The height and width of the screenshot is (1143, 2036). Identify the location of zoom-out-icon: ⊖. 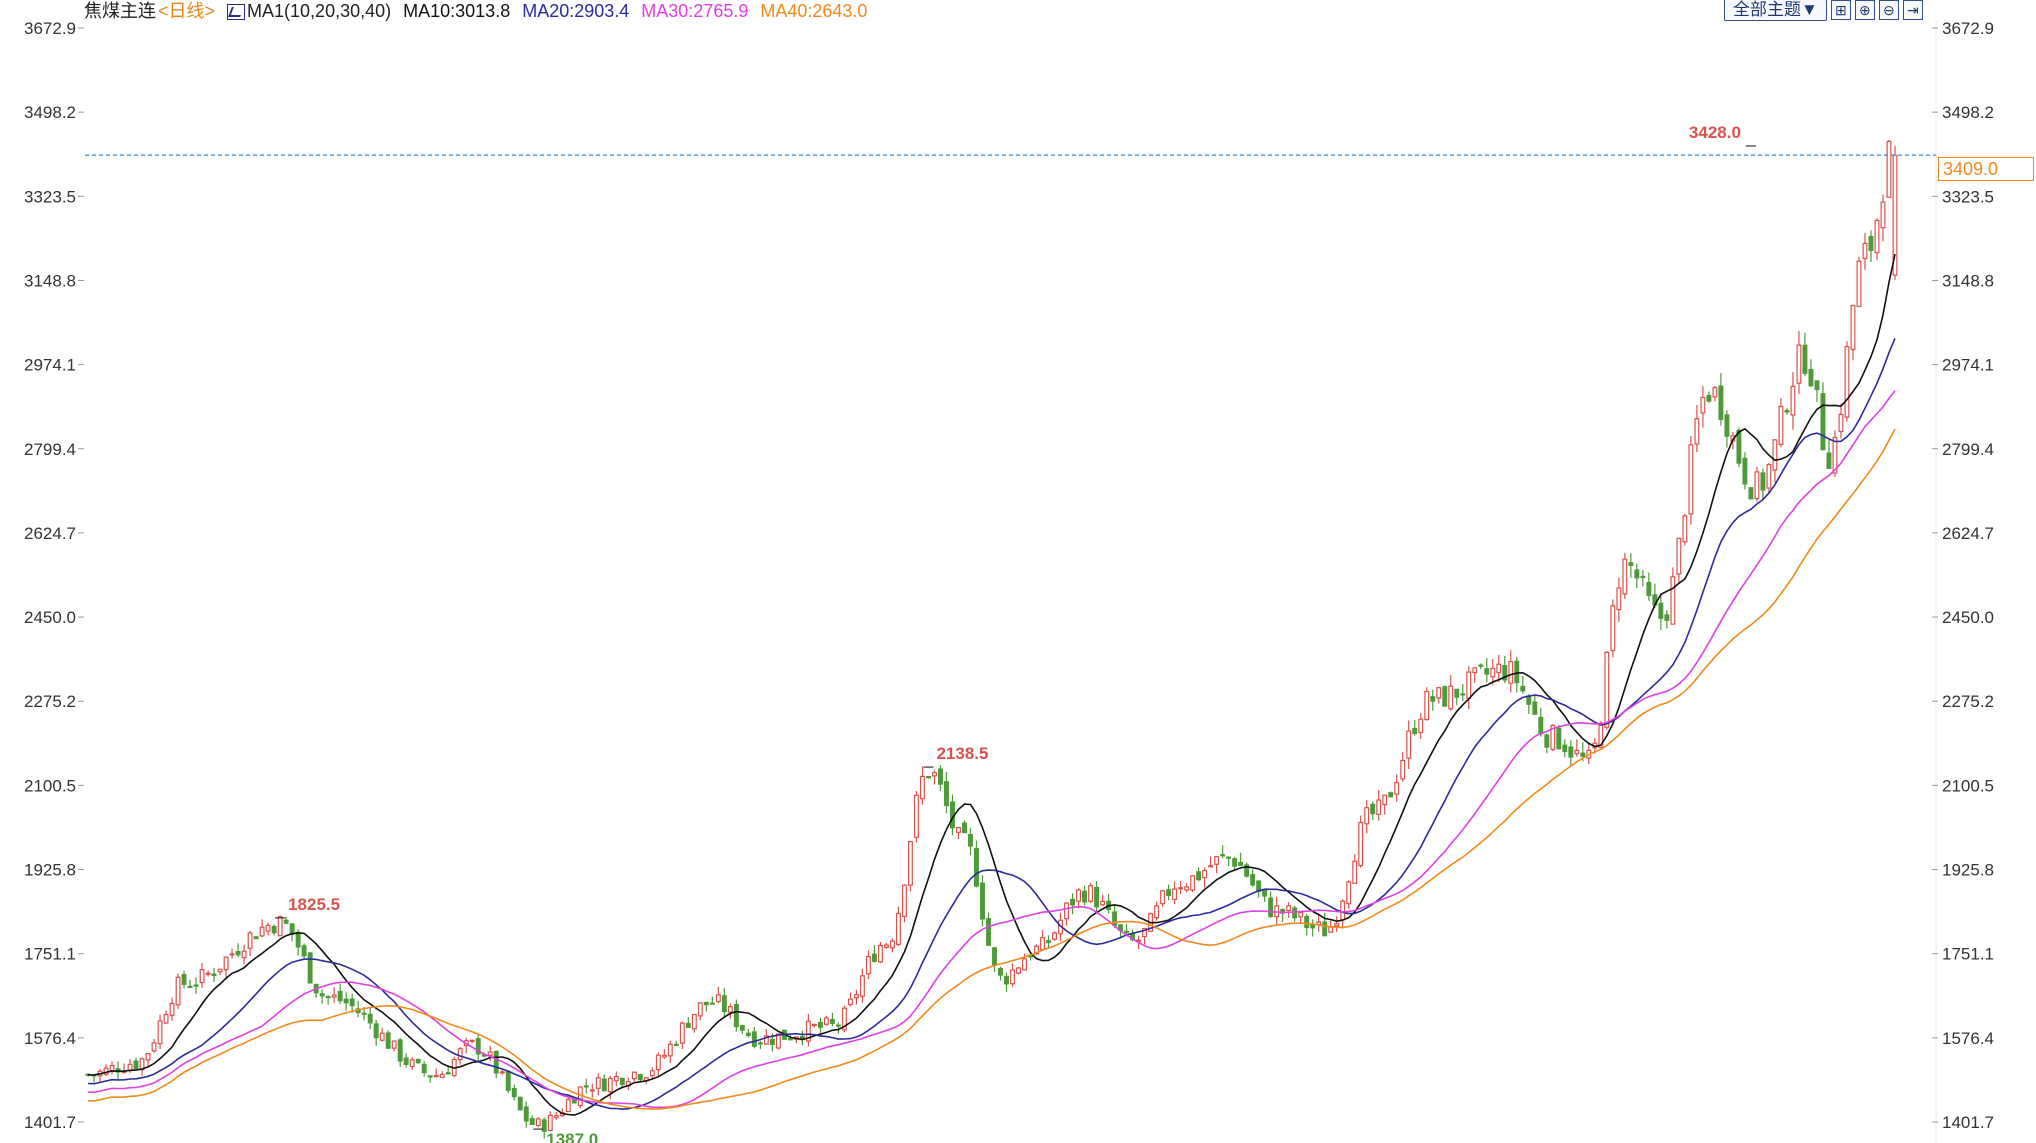
(1888, 10).